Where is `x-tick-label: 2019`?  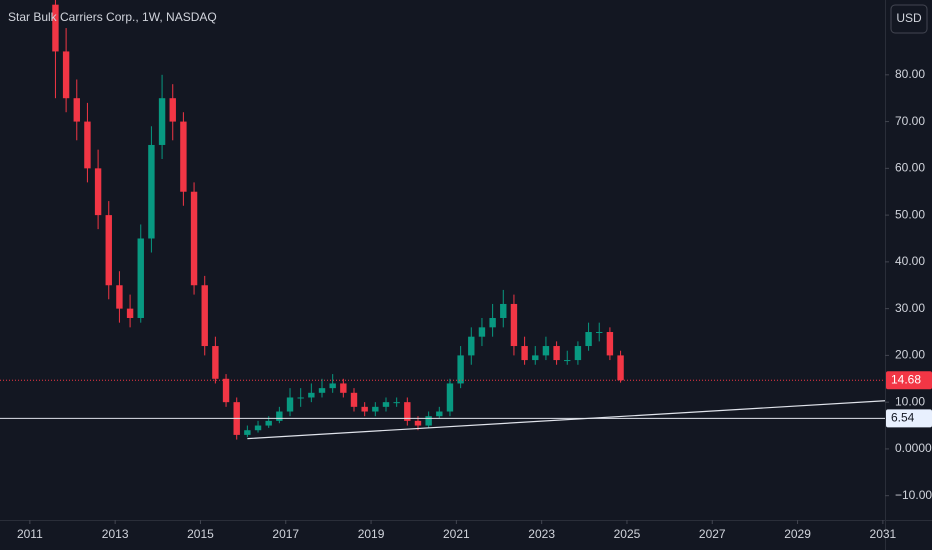 x-tick-label: 2019 is located at coordinates (371, 534).